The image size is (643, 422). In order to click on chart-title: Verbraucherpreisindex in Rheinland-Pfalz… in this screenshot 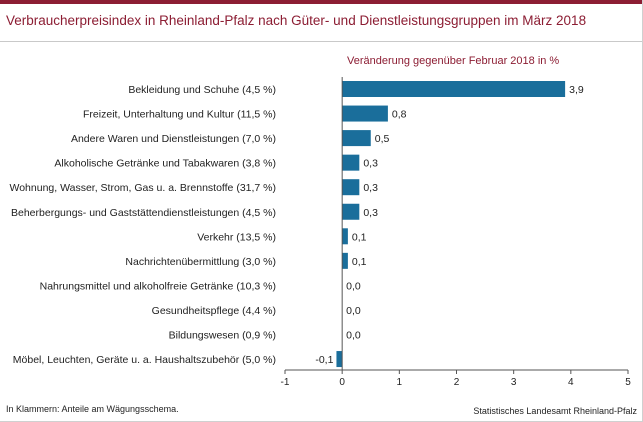, I will do `click(296, 20)`.